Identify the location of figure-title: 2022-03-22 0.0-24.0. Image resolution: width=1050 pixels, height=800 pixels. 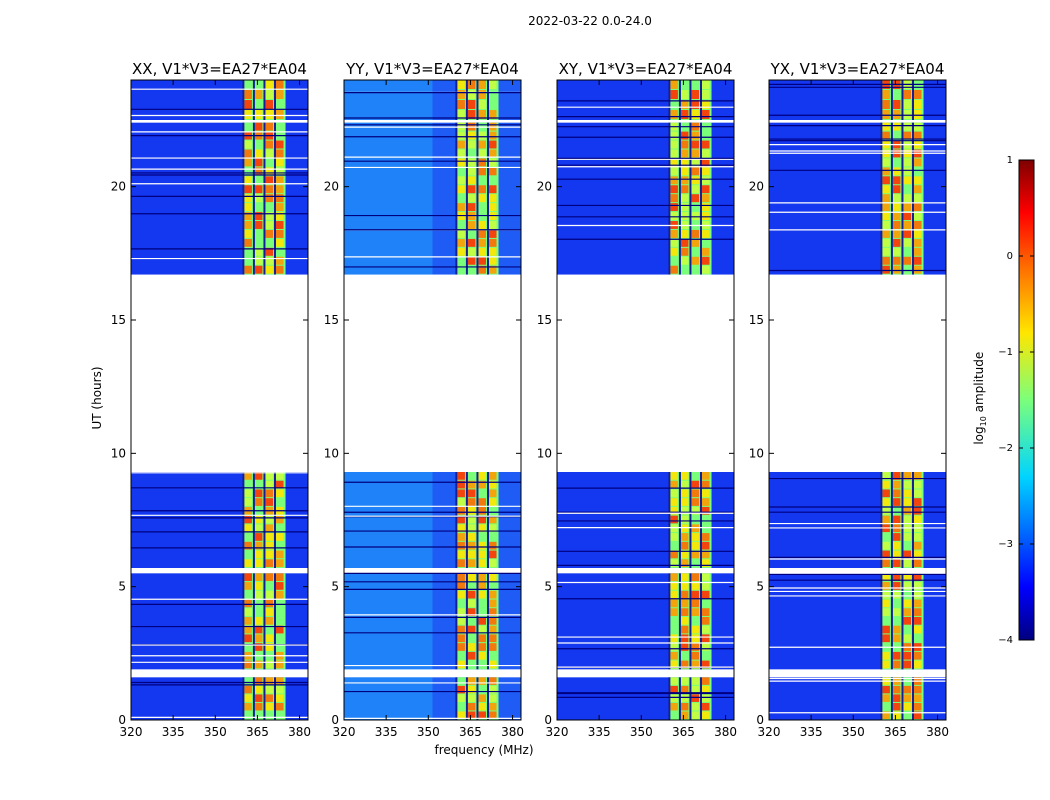
(590, 21).